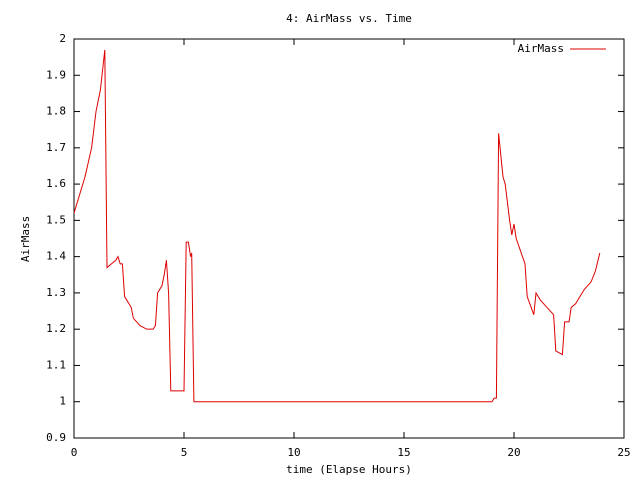  I want to click on x-tick-label: 5, so click(184, 452).